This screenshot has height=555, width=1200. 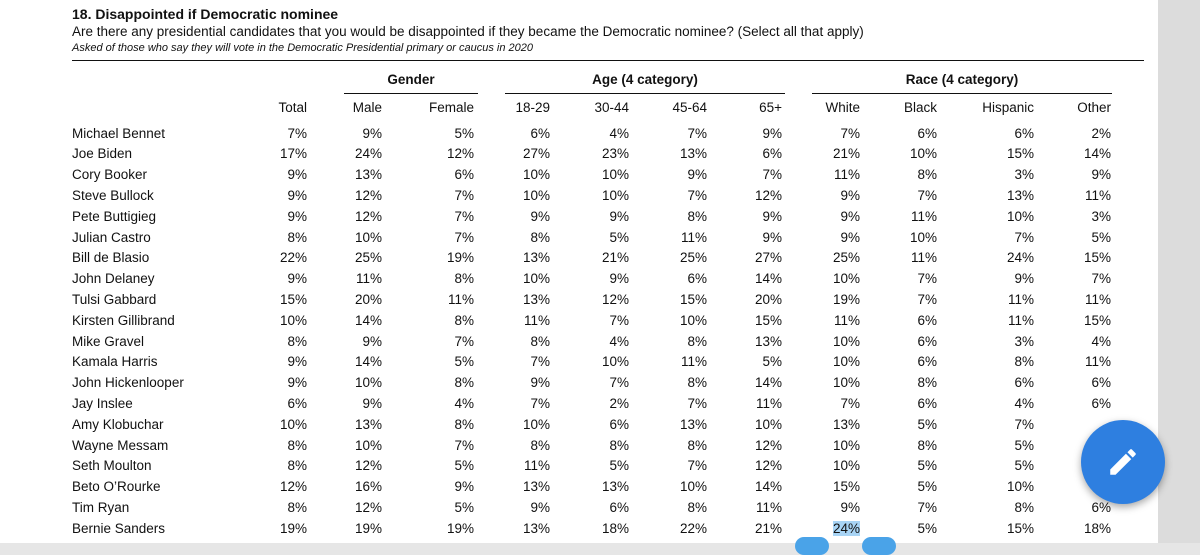 I want to click on selection-handle-start, so click(x=812, y=546).